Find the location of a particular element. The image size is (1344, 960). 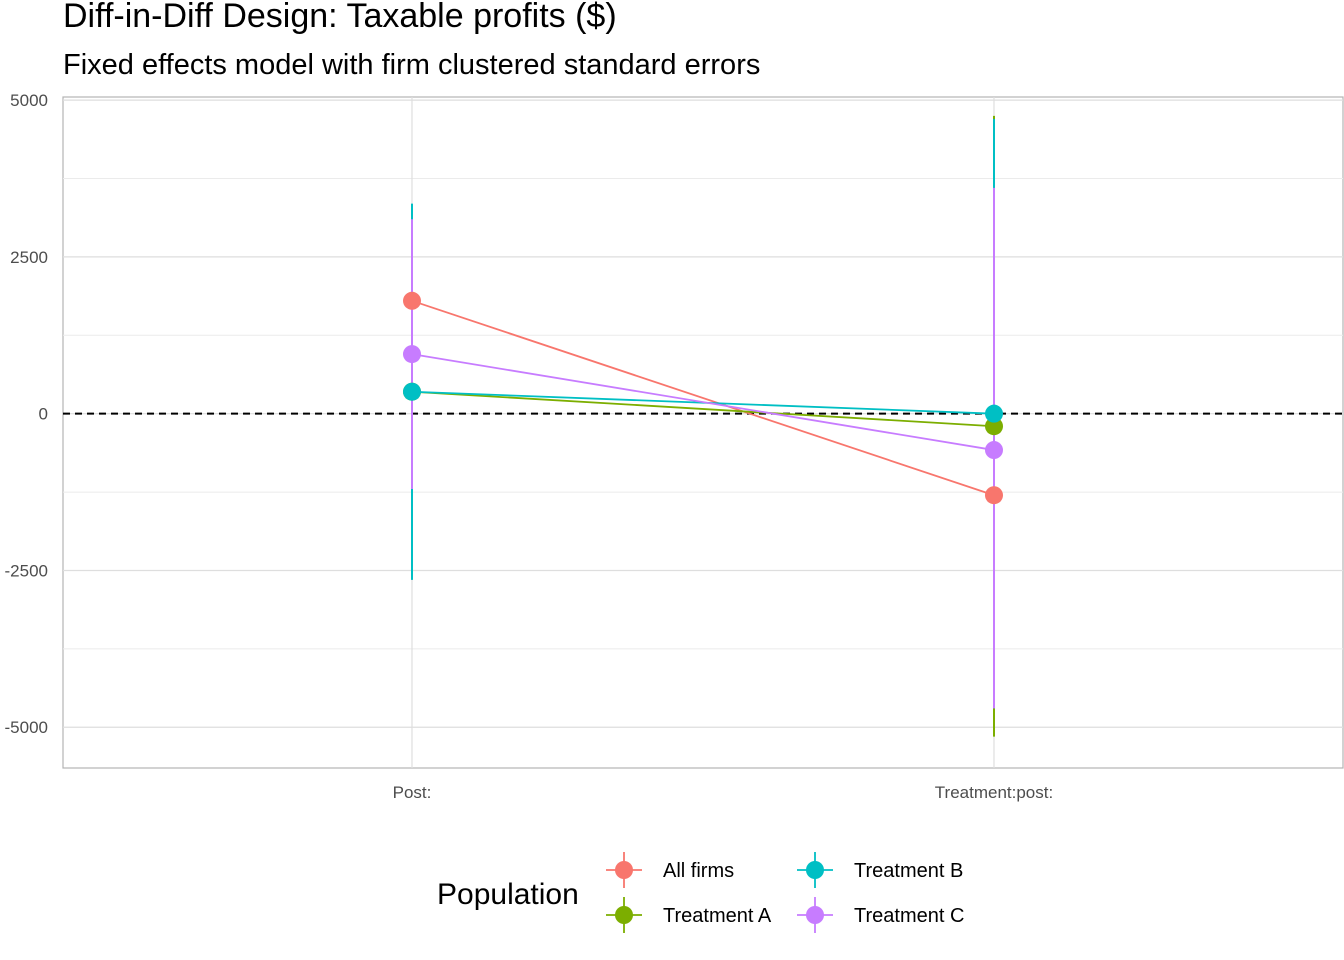

x-tick-label: Treatment:post: is located at coordinates (994, 792).